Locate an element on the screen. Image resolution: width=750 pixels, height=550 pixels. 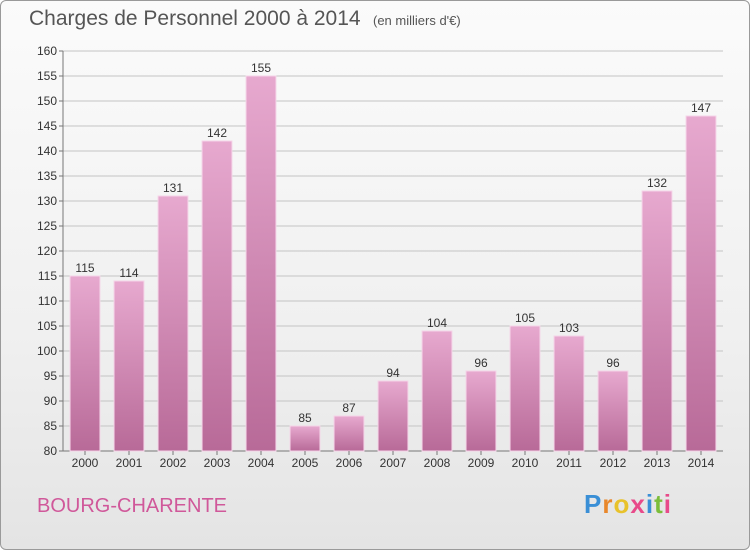
commune-name: BOURG-CHARENTE is located at coordinates (132, 506).